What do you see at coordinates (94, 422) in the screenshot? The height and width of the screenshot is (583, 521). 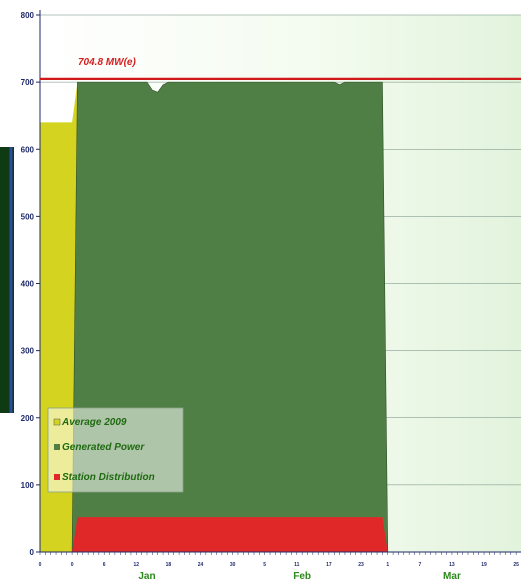 I see `legend-label-average-2009: Average 2009` at bounding box center [94, 422].